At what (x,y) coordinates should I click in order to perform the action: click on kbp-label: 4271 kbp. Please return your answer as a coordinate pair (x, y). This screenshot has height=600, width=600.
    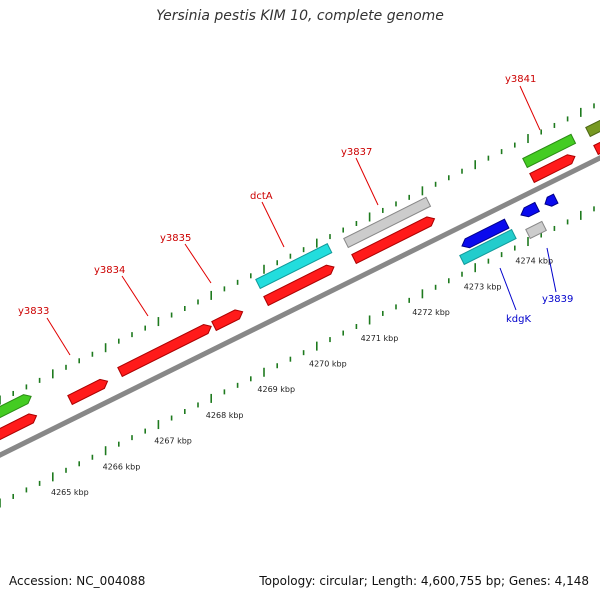
    Looking at the image, I should click on (380, 338).